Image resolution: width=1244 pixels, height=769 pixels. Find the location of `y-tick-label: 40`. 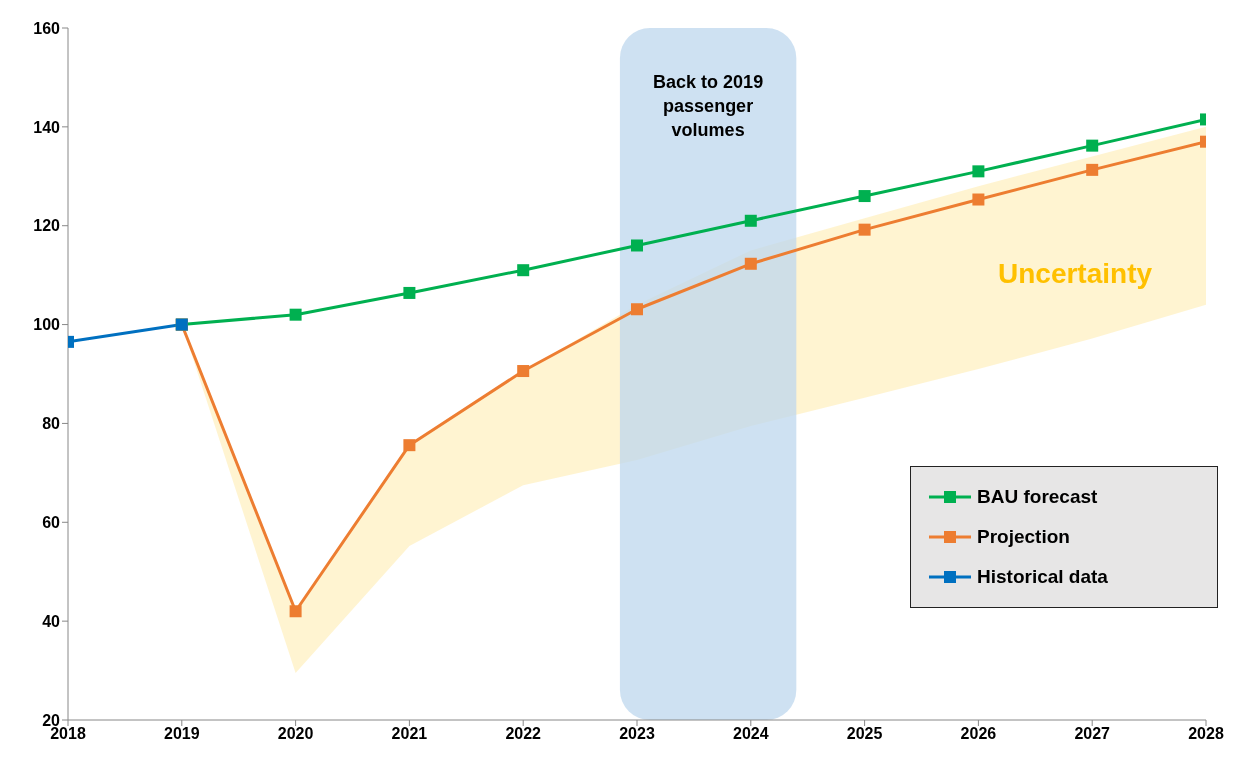

y-tick-label: 40 is located at coordinates (51, 621).